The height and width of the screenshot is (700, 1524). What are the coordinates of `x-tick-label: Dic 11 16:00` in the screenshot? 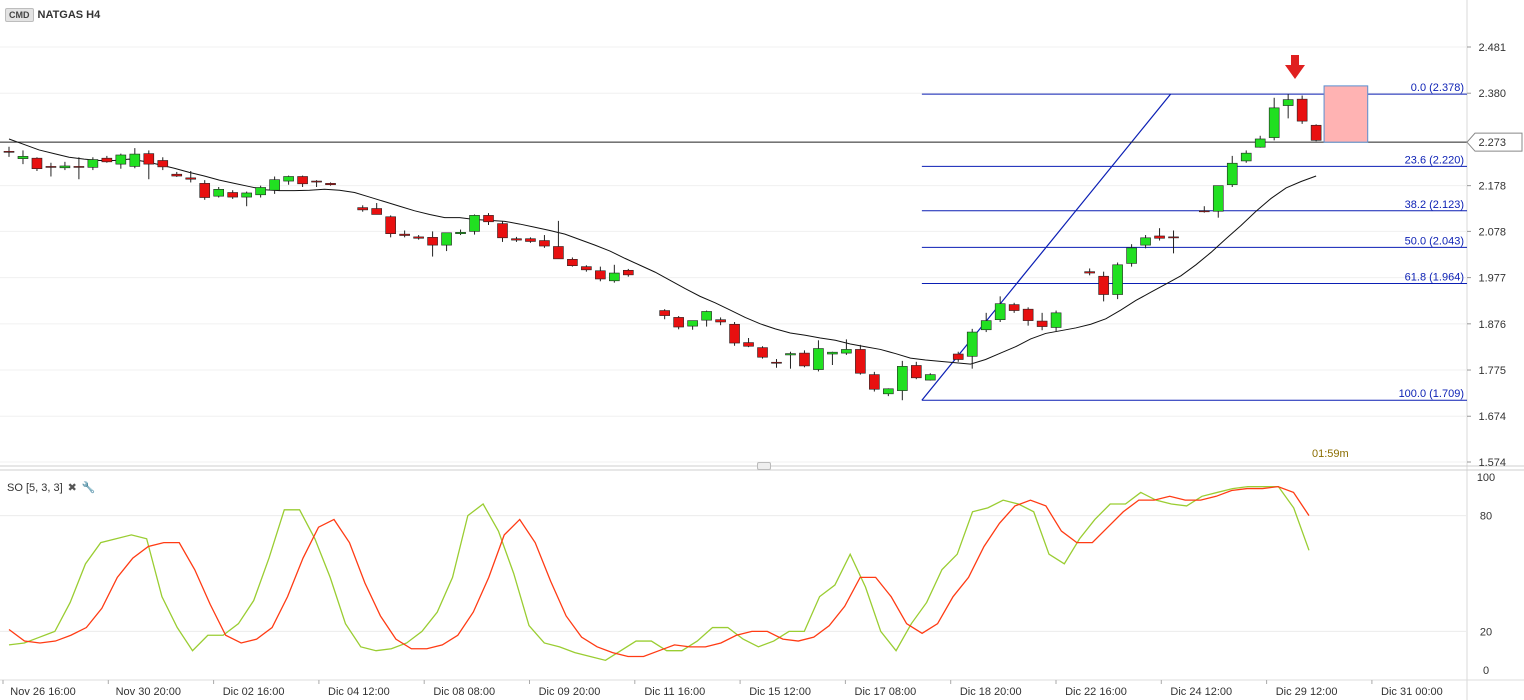 It's located at (674, 692).